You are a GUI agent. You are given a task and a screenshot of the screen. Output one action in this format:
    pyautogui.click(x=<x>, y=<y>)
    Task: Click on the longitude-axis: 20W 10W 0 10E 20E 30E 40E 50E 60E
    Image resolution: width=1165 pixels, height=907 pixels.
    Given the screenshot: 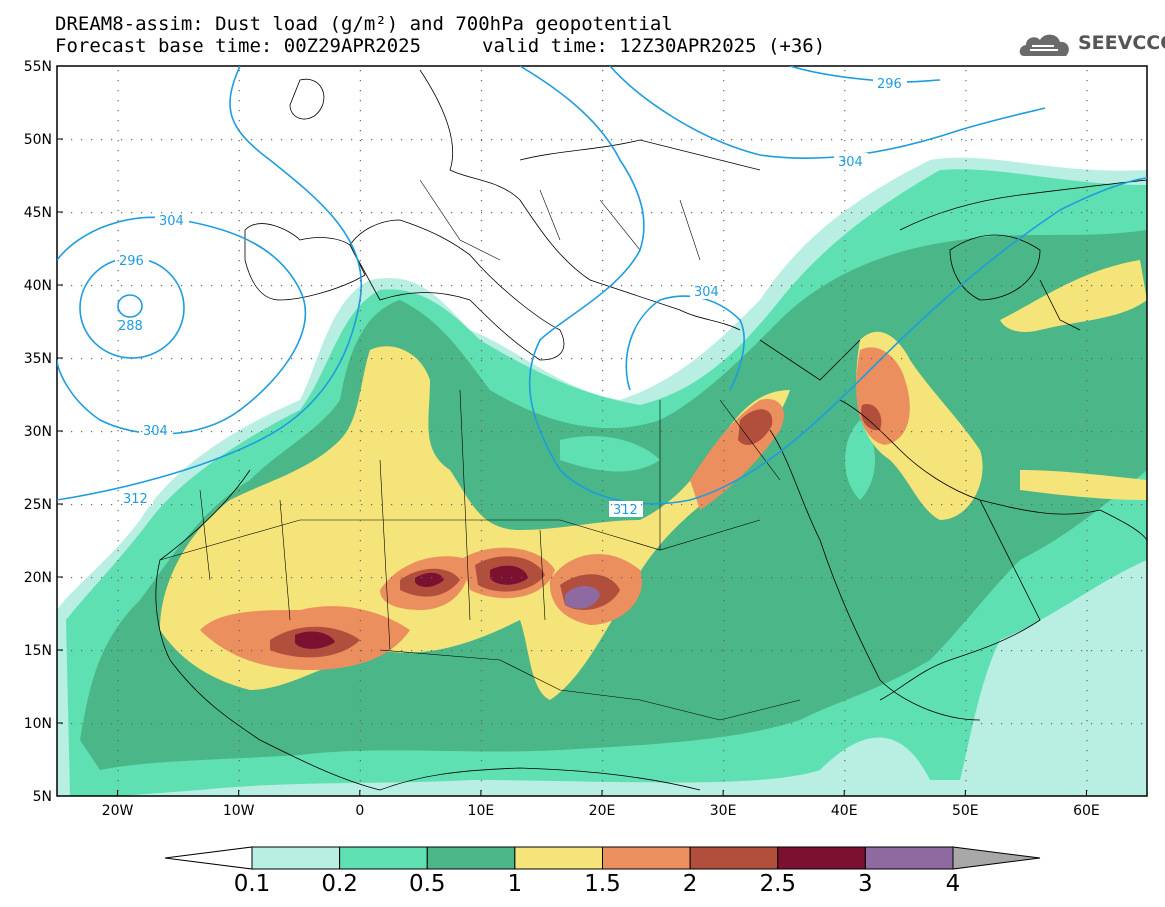 What is the action you would take?
    pyautogui.click(x=601, y=804)
    